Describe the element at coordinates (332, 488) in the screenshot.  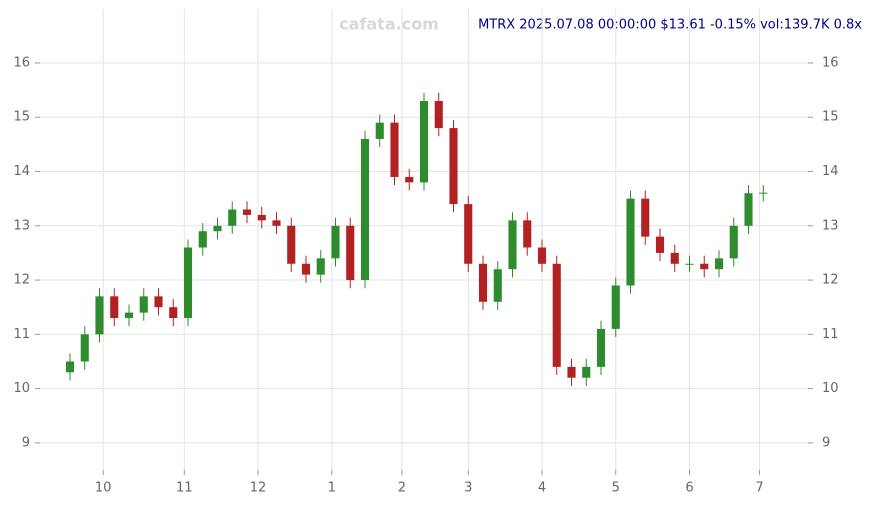
I see `x-tick-label: 1` at that location.